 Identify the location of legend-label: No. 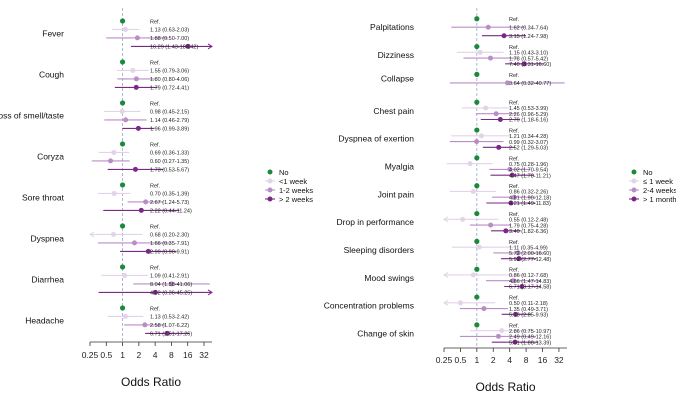
(284, 172).